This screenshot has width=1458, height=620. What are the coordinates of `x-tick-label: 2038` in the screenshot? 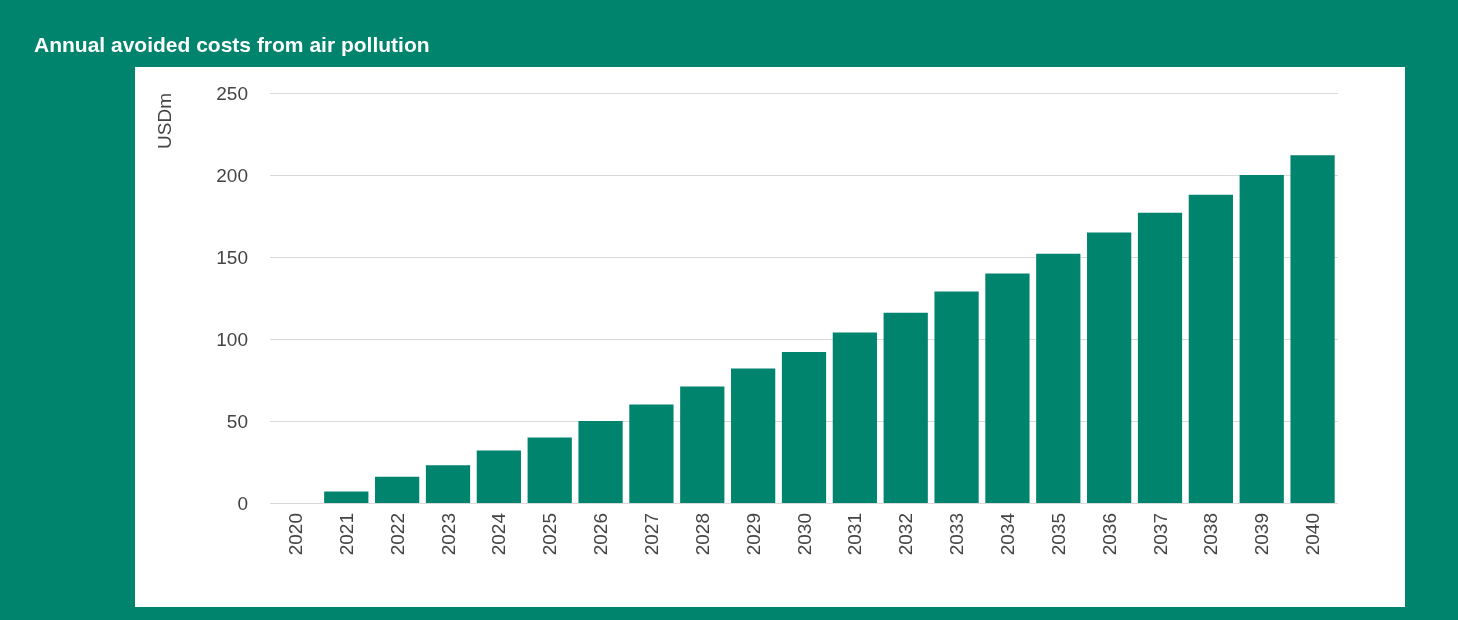 It's located at (1211, 534).